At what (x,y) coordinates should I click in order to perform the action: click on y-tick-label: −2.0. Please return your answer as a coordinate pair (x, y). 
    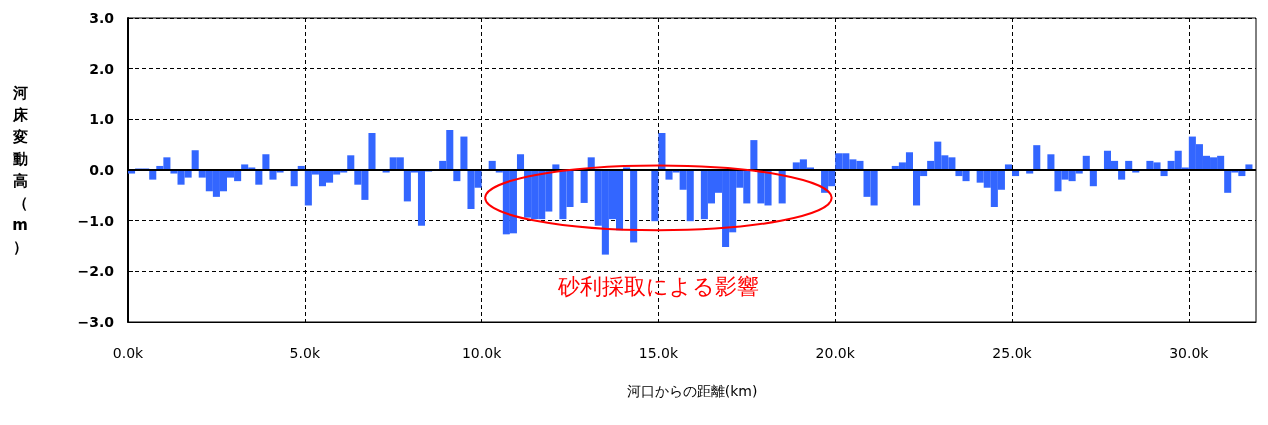
    Looking at the image, I should click on (96, 271).